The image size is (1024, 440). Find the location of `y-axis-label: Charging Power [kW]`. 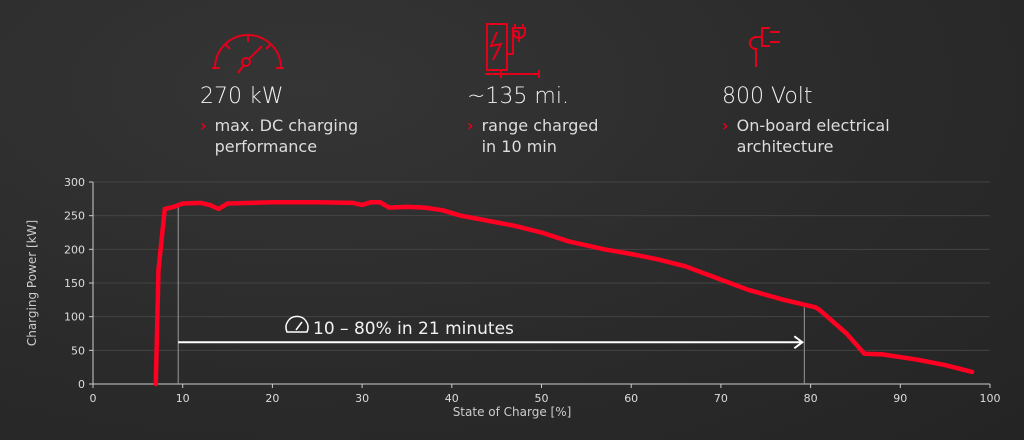

y-axis-label: Charging Power [kW] is located at coordinates (32, 283).